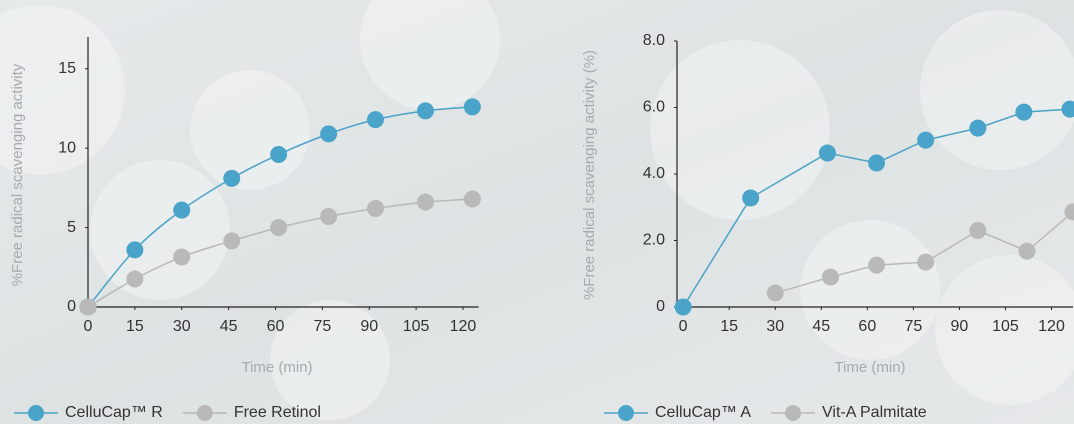 This screenshot has width=1074, height=424. What do you see at coordinates (277, 412) in the screenshot?
I see `legend-label: Free Retinol` at bounding box center [277, 412].